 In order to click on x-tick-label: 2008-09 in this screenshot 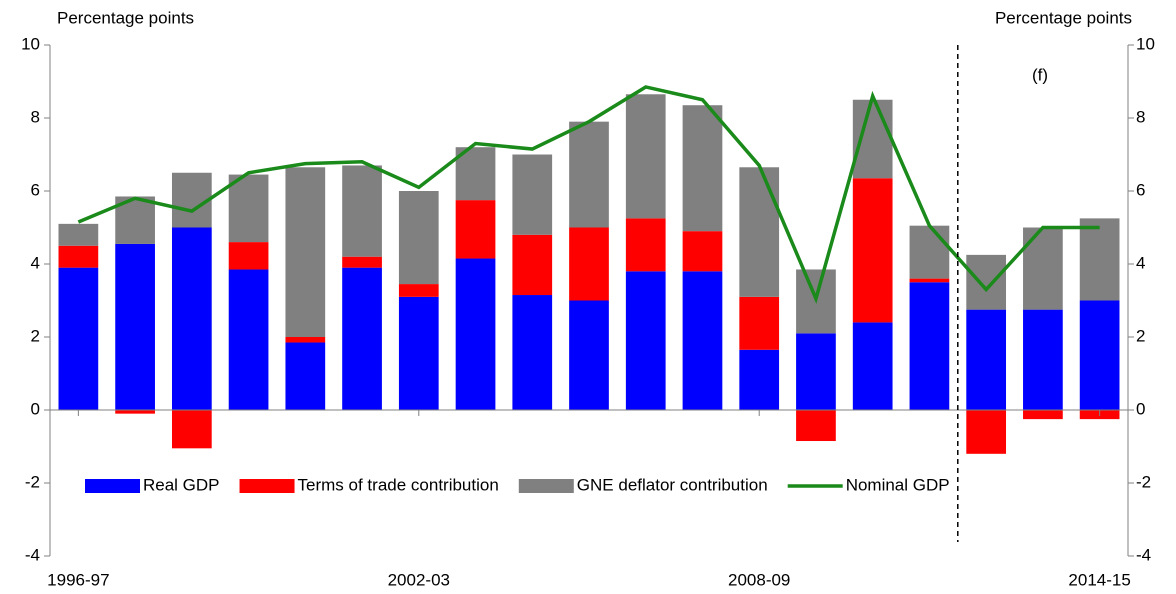, I will do `click(759, 579)`.